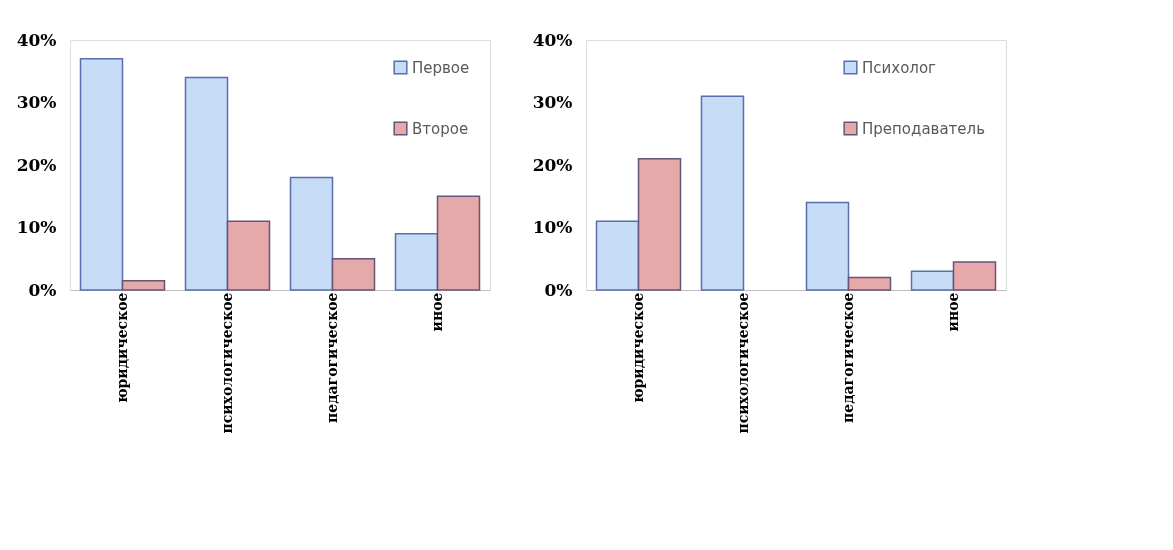 The width and height of the screenshot is (1173, 550). What do you see at coordinates (440, 128) in the screenshot?
I see `legend-label: Второе` at bounding box center [440, 128].